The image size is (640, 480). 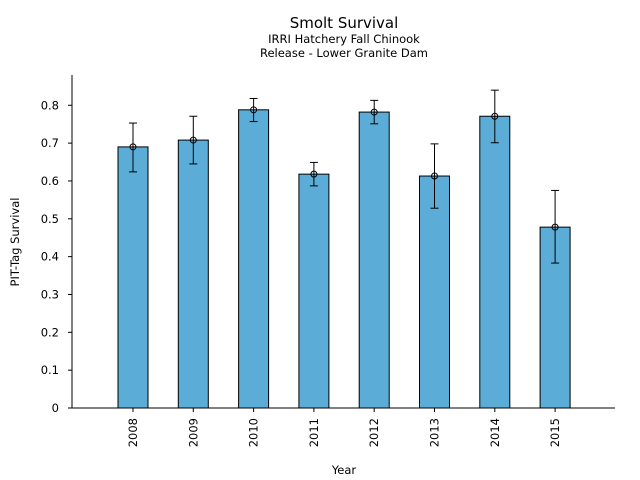 What do you see at coordinates (314, 432) in the screenshot?
I see `x-tick-label: 2011` at bounding box center [314, 432].